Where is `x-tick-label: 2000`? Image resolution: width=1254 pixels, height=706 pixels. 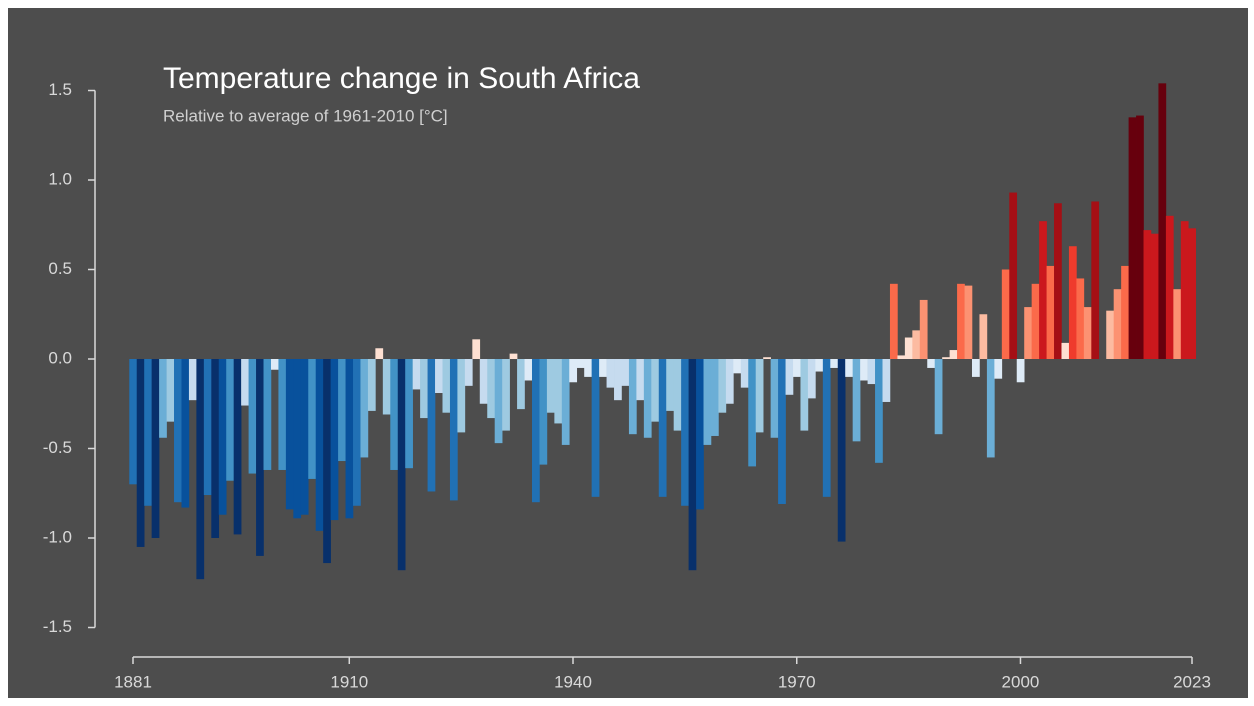 x-tick-label: 2000 is located at coordinates (1021, 681).